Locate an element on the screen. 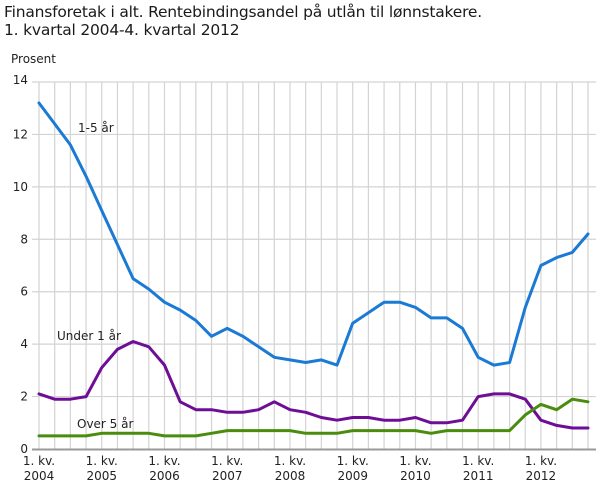 The image size is (610, 488). y-tick-label: 2 is located at coordinates (24, 397).